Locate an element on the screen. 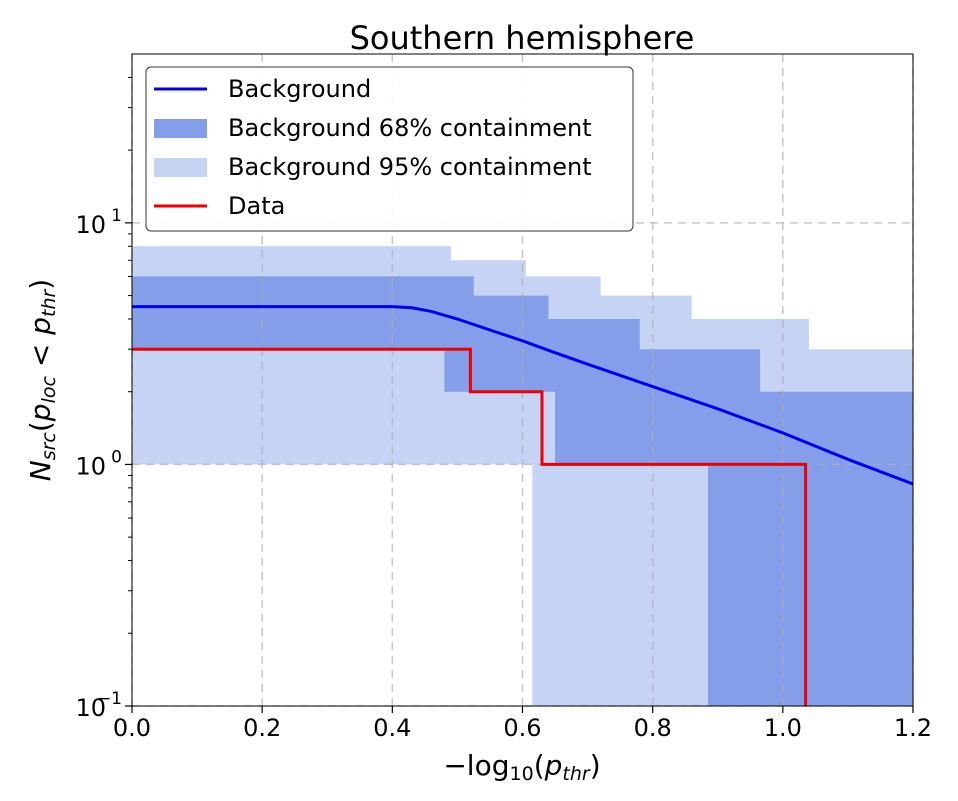 Image resolution: width=958 pixels, height=801 pixels. y-axis-label-part: ) is located at coordinates (40, 284).